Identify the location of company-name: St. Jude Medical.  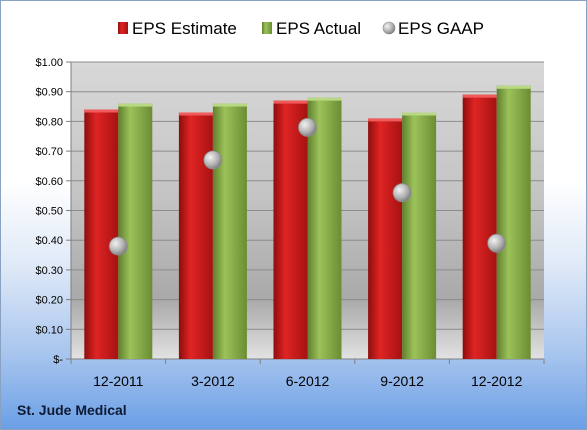
(72, 410).